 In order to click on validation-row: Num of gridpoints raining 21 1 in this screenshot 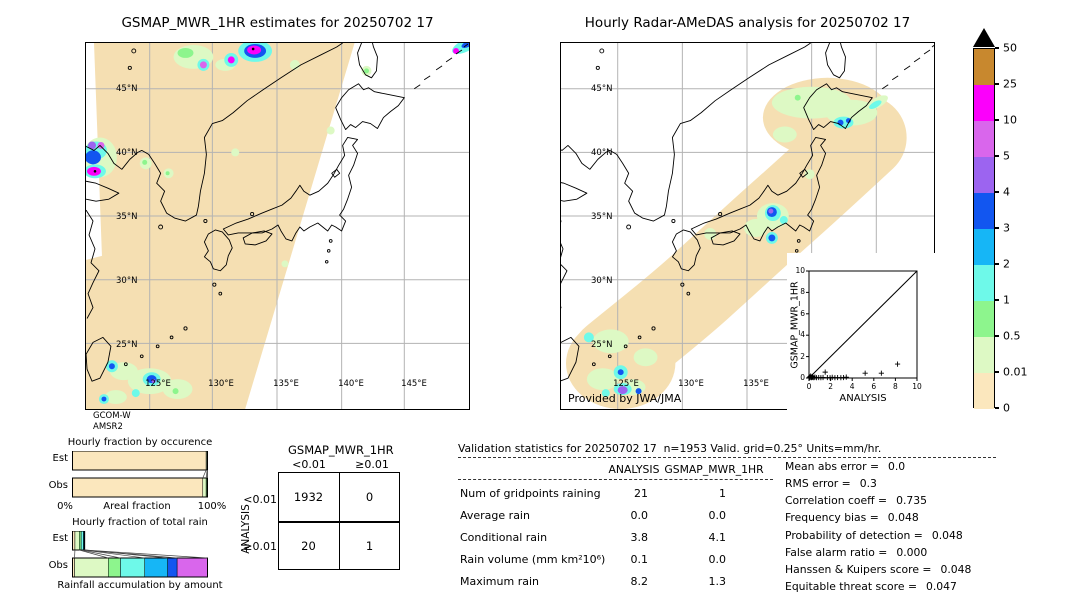, I will do `click(593, 493)`.